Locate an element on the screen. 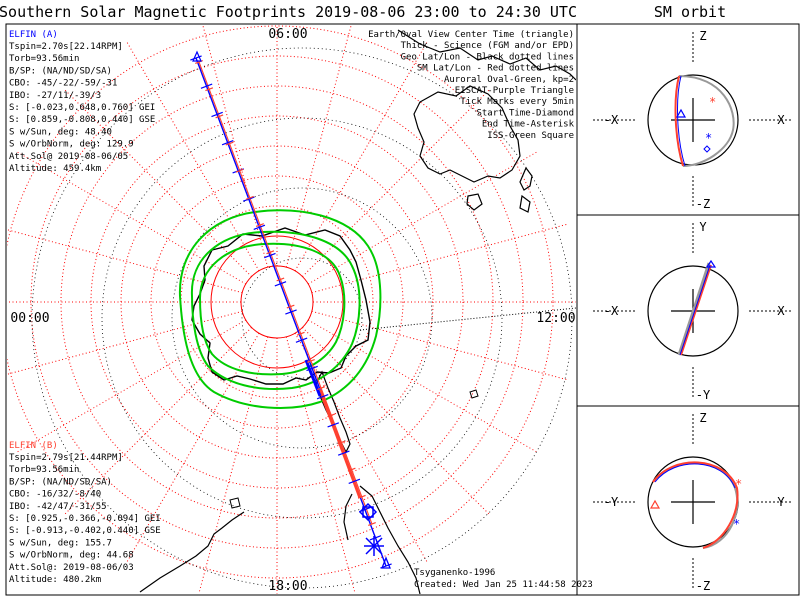 The image size is (800, 600). auroral-oval-middle is located at coordinates (275, 310).